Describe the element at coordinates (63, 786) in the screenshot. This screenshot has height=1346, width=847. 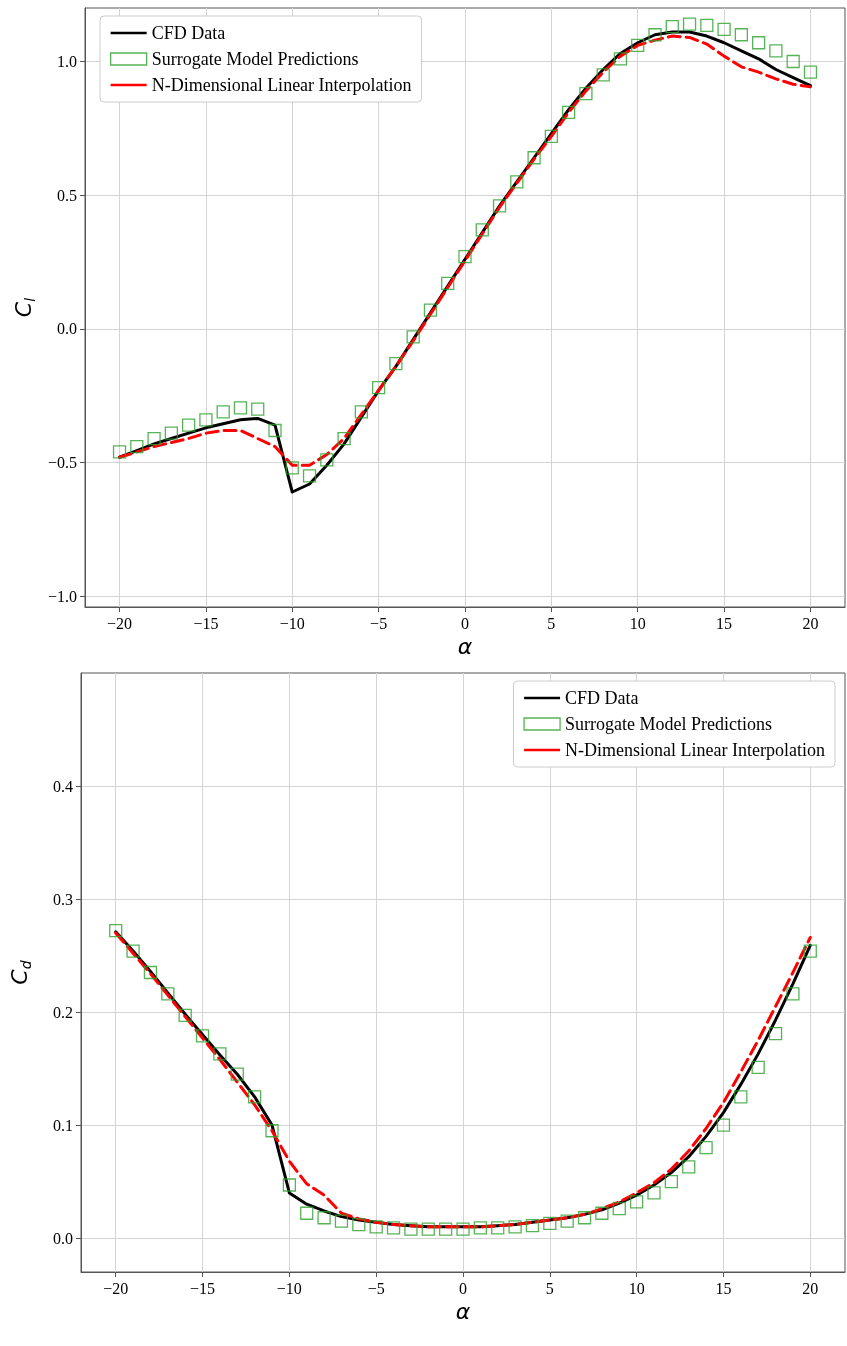
I see `y-tick-label: 0.4` at that location.